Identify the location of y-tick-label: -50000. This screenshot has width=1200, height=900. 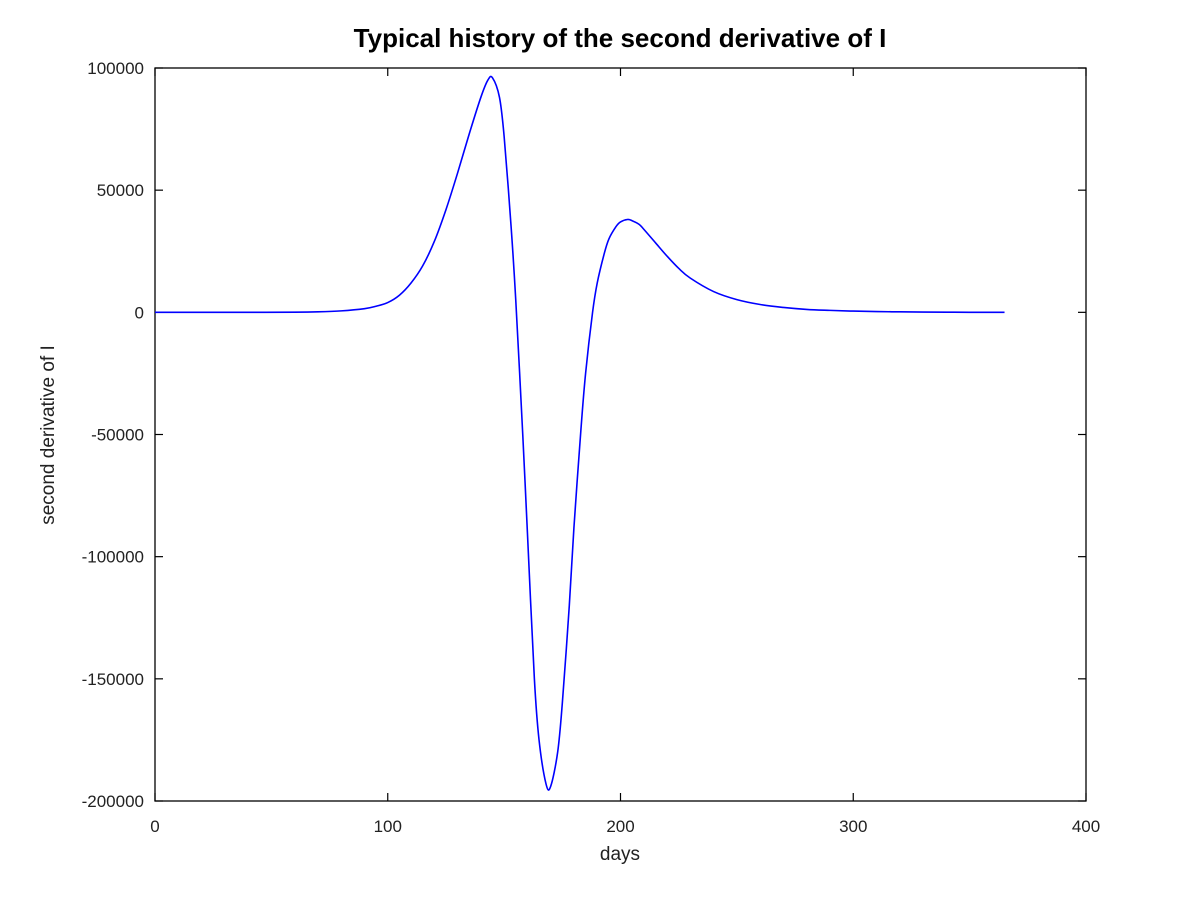
(117, 435).